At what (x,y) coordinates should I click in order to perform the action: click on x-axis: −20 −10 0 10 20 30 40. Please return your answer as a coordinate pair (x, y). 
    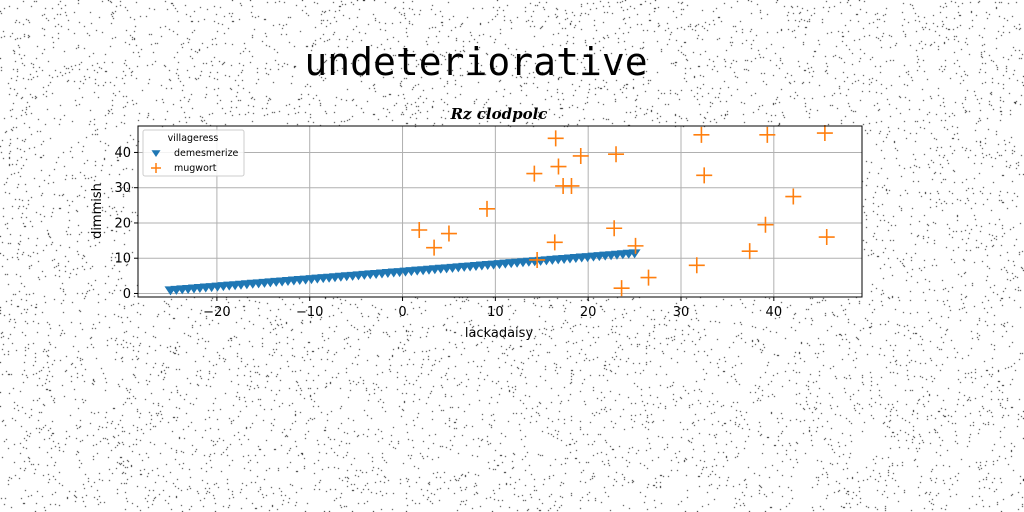
    Looking at the image, I should click on (492, 308).